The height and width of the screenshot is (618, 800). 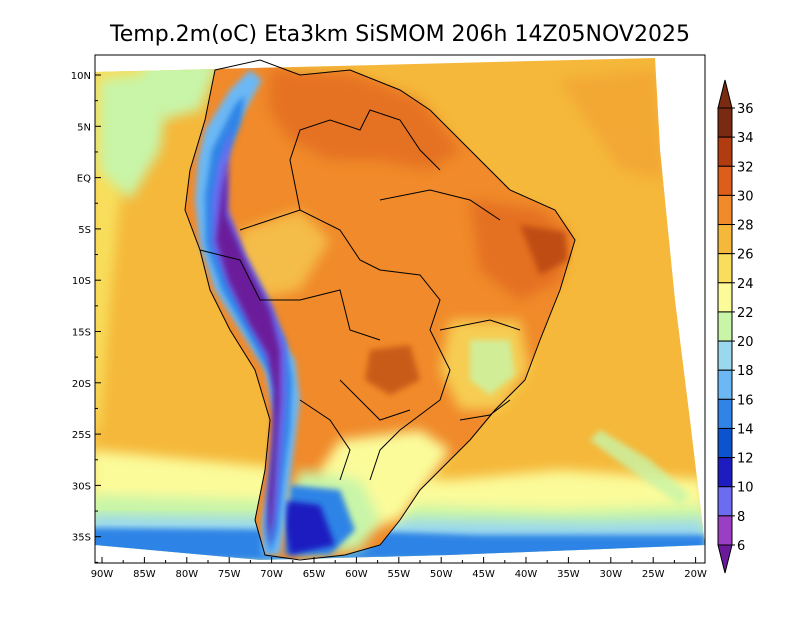 I want to click on colorbar-label: 10, so click(x=745, y=488).